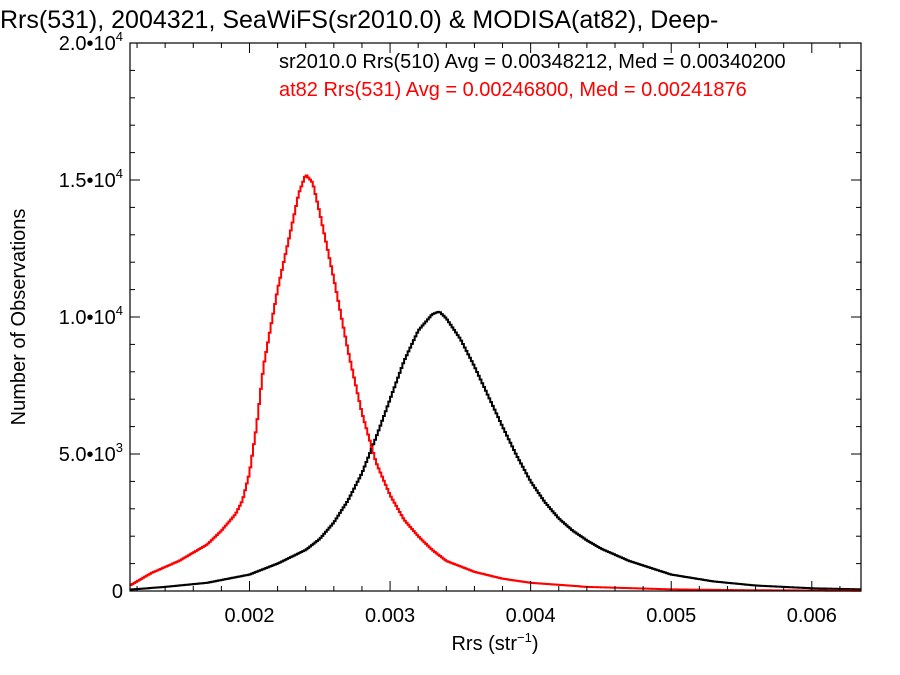  What do you see at coordinates (91, 316) in the screenshot?
I see `y-tick-label: 1.0•104` at bounding box center [91, 316].